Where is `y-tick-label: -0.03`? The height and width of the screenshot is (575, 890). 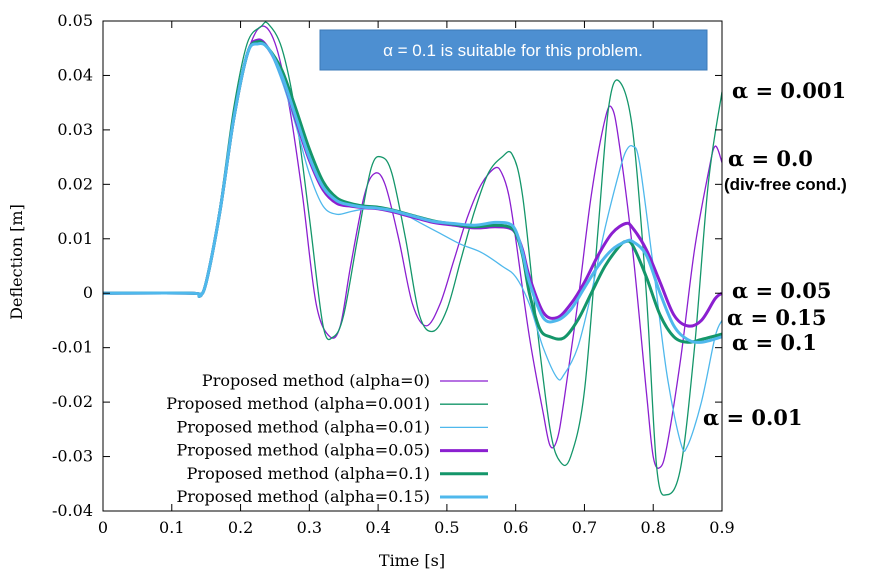 y-tick-label: -0.03 is located at coordinates (72, 456).